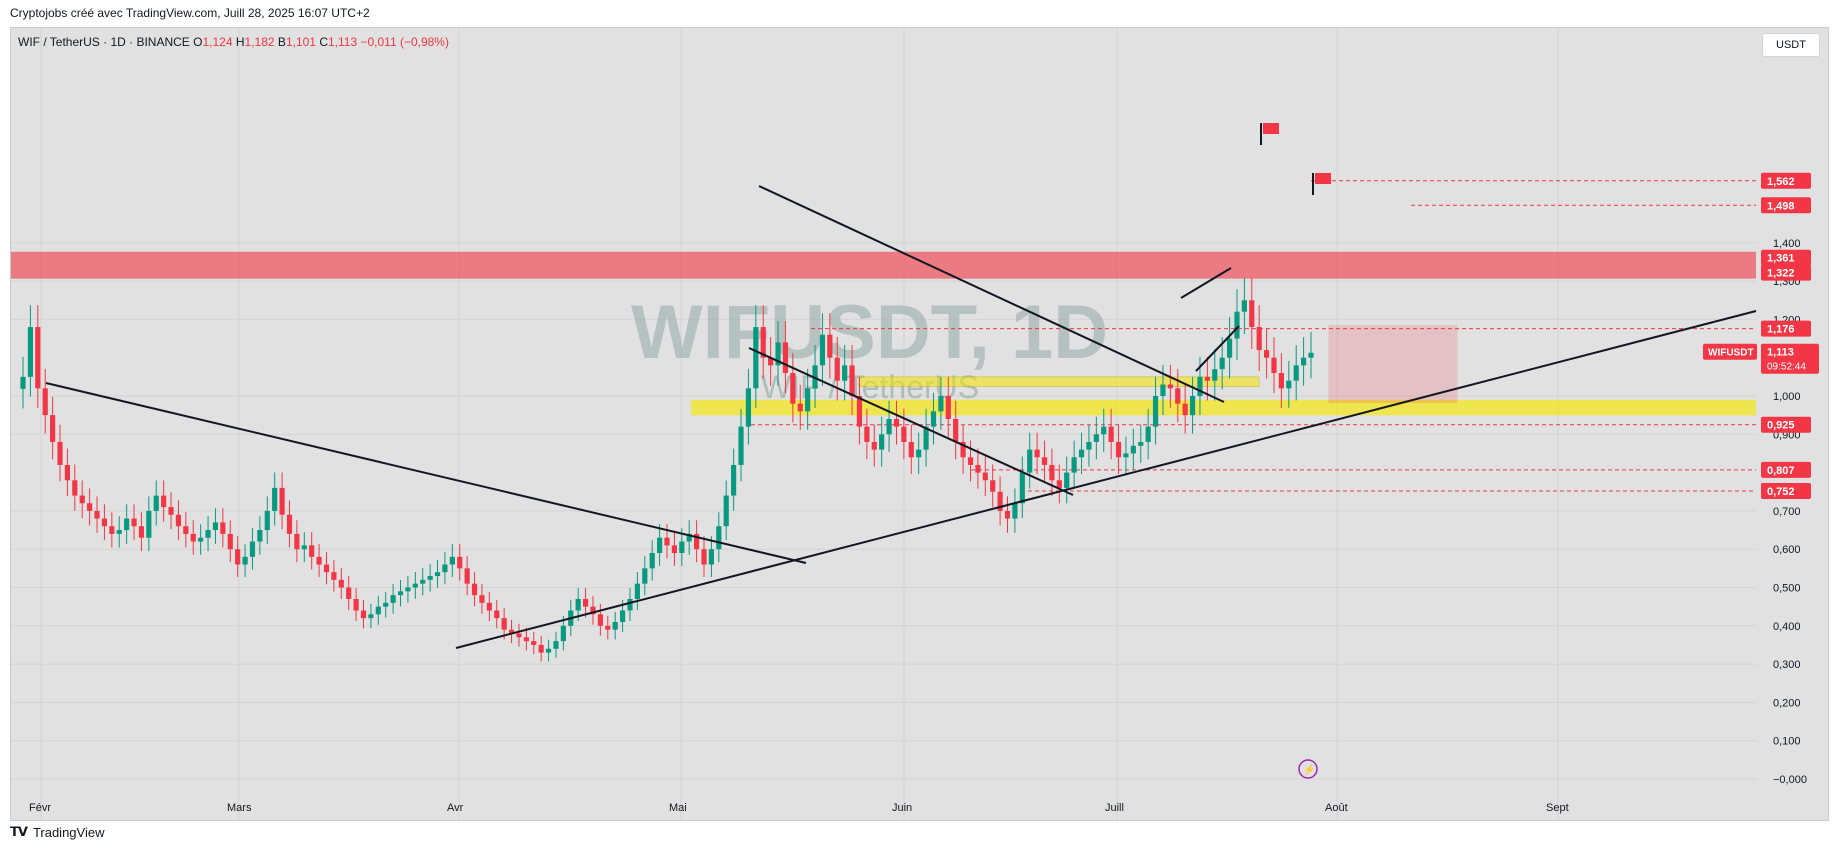  What do you see at coordinates (1780, 353) in the screenshot?
I see `last-price-value: 1,113` at bounding box center [1780, 353].